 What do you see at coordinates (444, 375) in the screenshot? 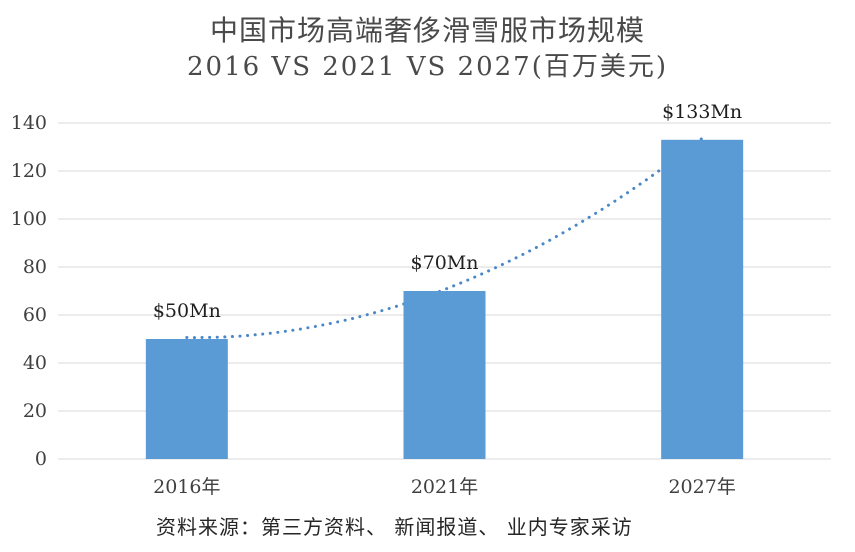
I see `bar-2021年` at bounding box center [444, 375].